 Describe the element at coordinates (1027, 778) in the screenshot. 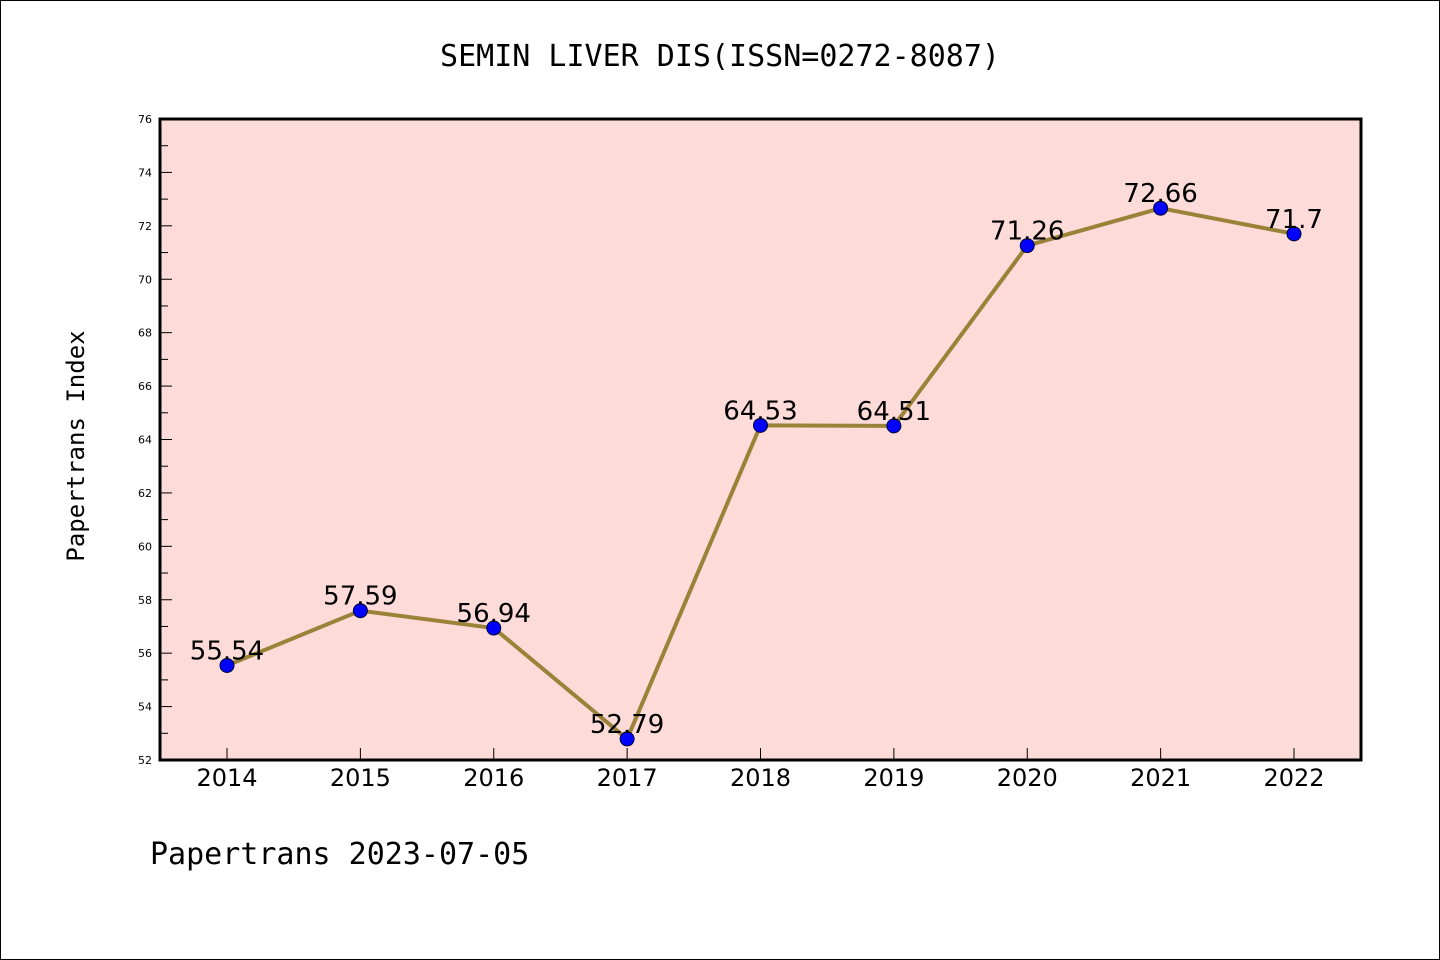

I see `x-tick-label: 2020` at that location.